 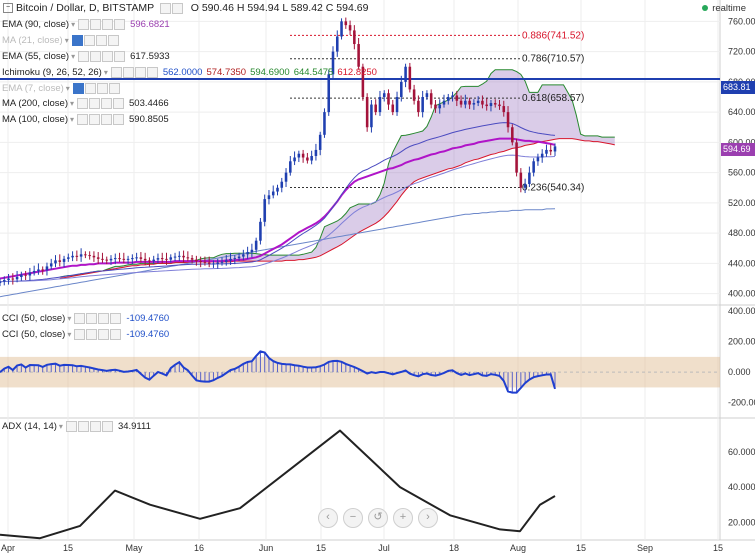 I want to click on legend-ema55: EMA (55, close) ▾ 617.5933, so click(x=86, y=56).